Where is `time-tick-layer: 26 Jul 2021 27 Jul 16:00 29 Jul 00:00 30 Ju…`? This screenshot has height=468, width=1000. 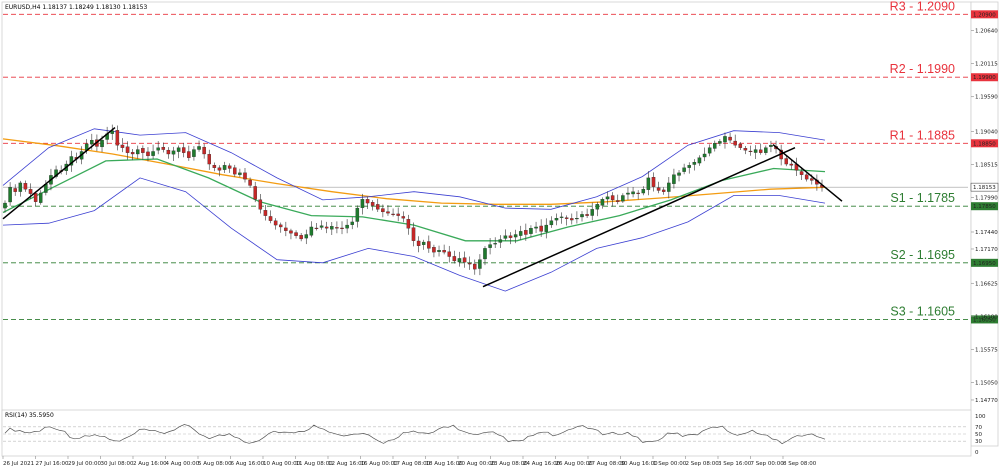 time-tick-layer: 26 Jul 2021 27 Jul 16:00 29 Jul 00:00 30 Ju… is located at coordinates (409, 461).